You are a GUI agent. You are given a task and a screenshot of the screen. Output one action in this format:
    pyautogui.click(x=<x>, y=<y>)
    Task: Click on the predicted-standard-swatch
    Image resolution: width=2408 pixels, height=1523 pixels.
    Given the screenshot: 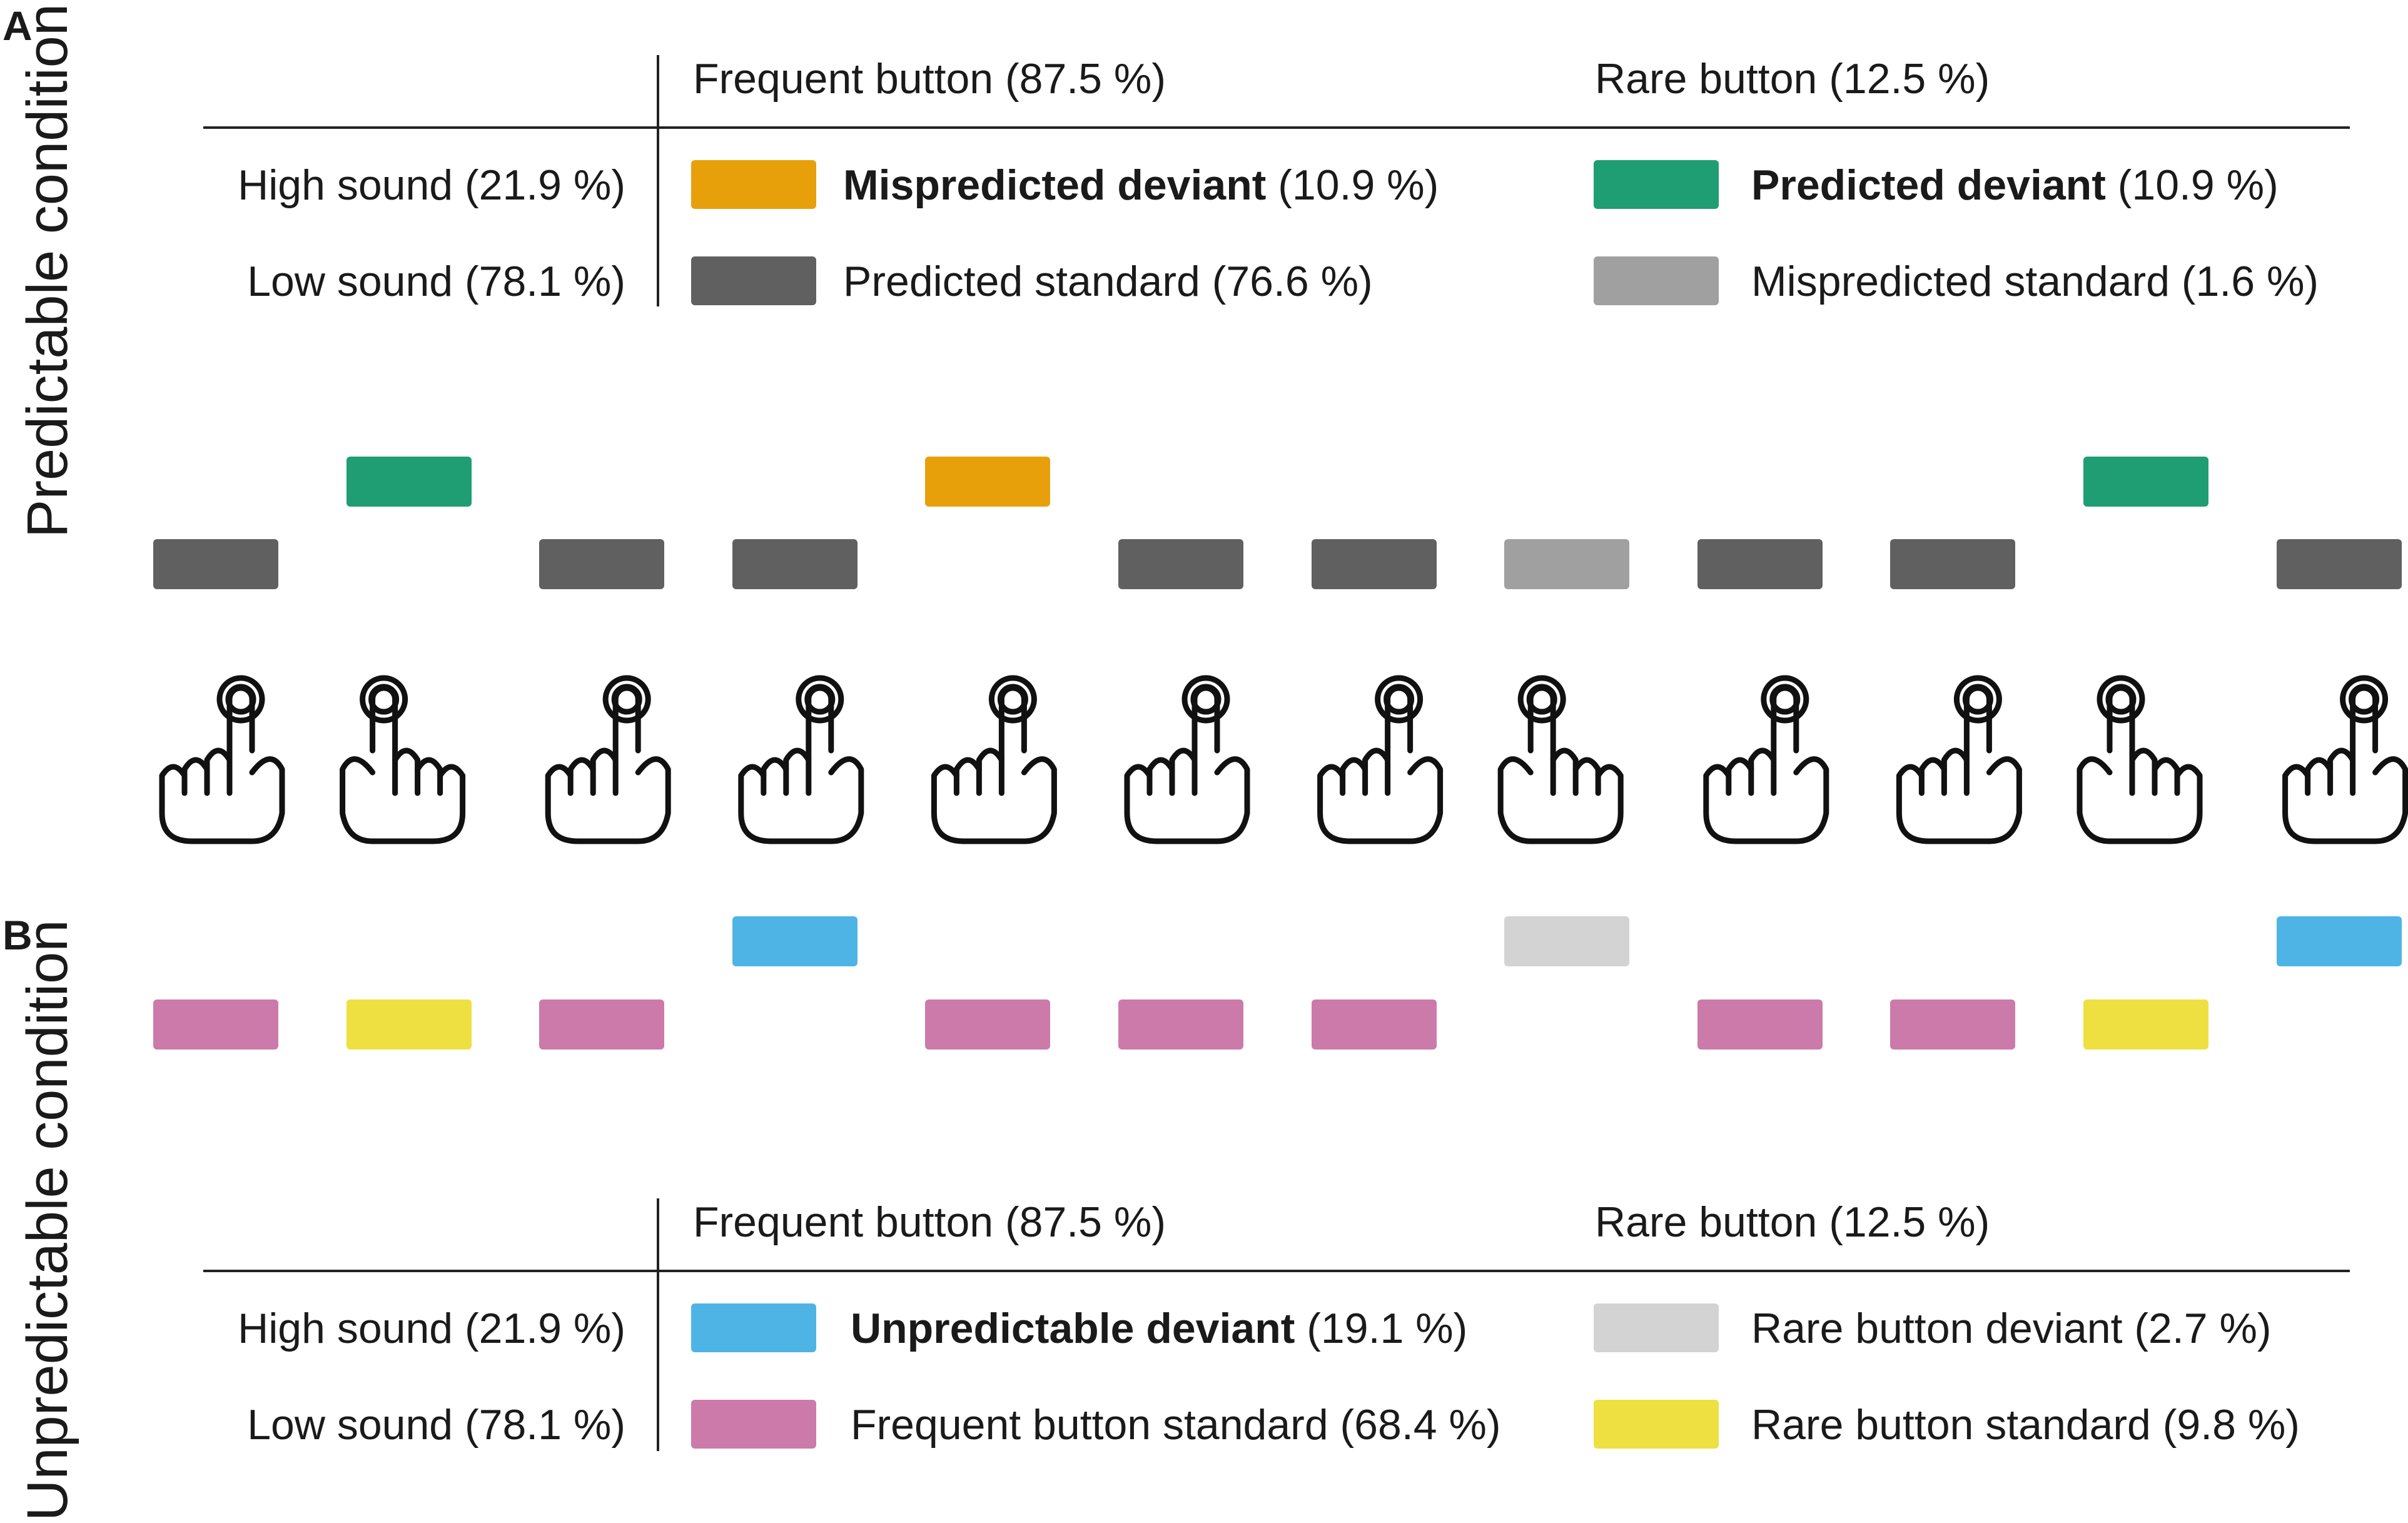 What is the action you would take?
    pyautogui.click(x=753, y=280)
    